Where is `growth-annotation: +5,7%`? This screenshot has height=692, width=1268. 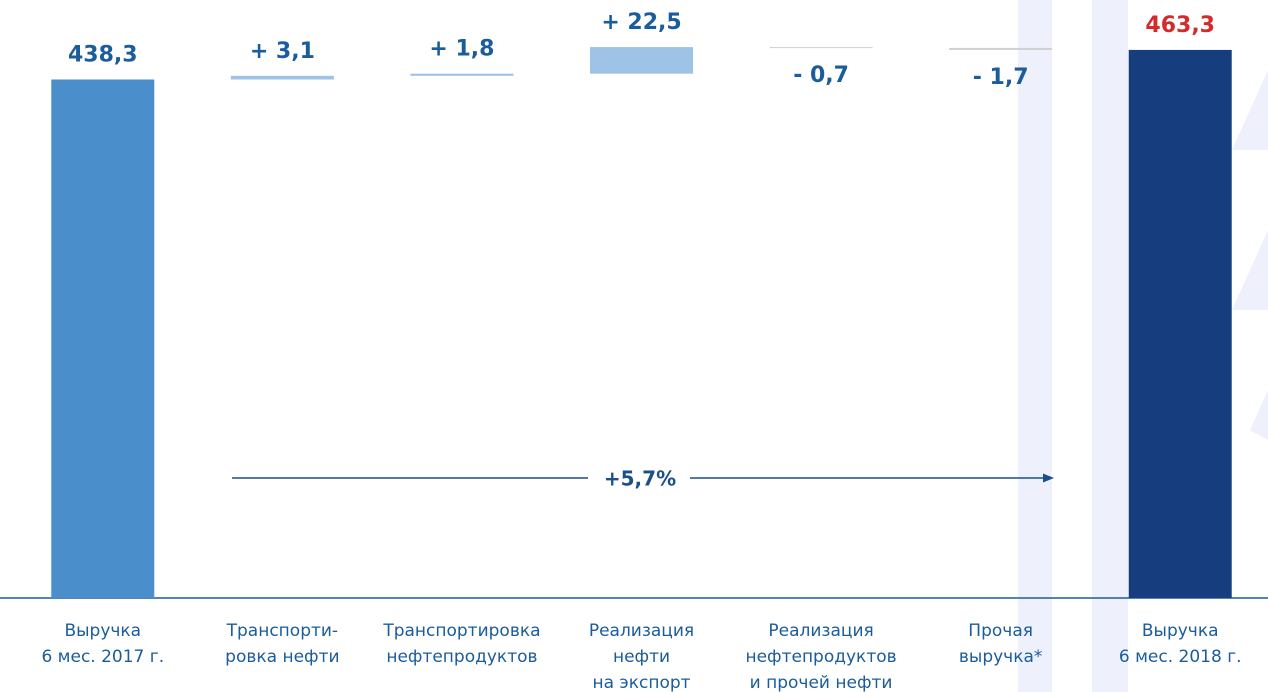
growth-annotation: +5,7% is located at coordinates (643, 479).